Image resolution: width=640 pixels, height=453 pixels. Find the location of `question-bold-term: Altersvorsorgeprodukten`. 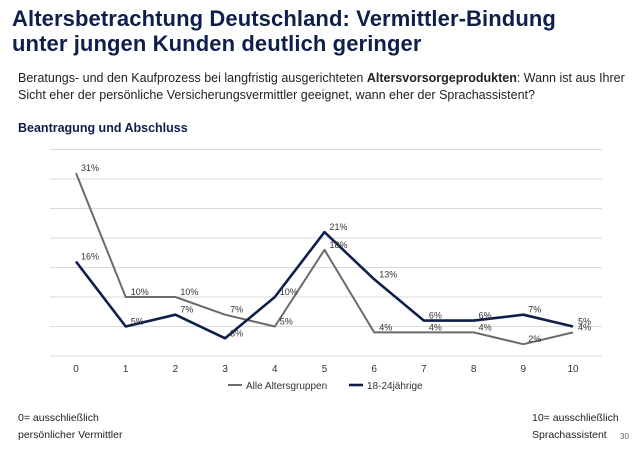

question-bold-term: Altersvorsorgeprodukten is located at coordinates (441, 78).